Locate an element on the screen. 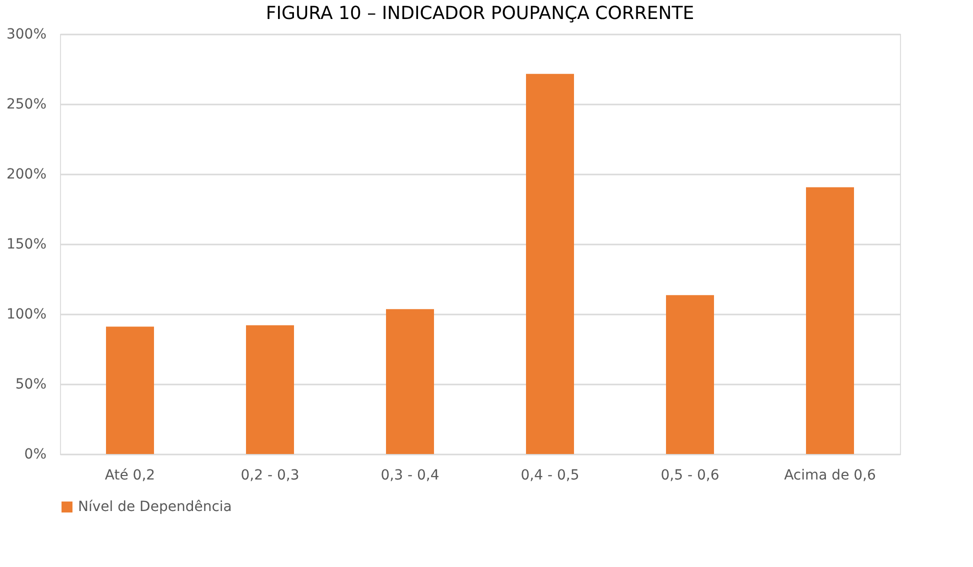 This screenshot has height=567, width=973. x-tick-label: 0,5 - 0,6 is located at coordinates (690, 476).